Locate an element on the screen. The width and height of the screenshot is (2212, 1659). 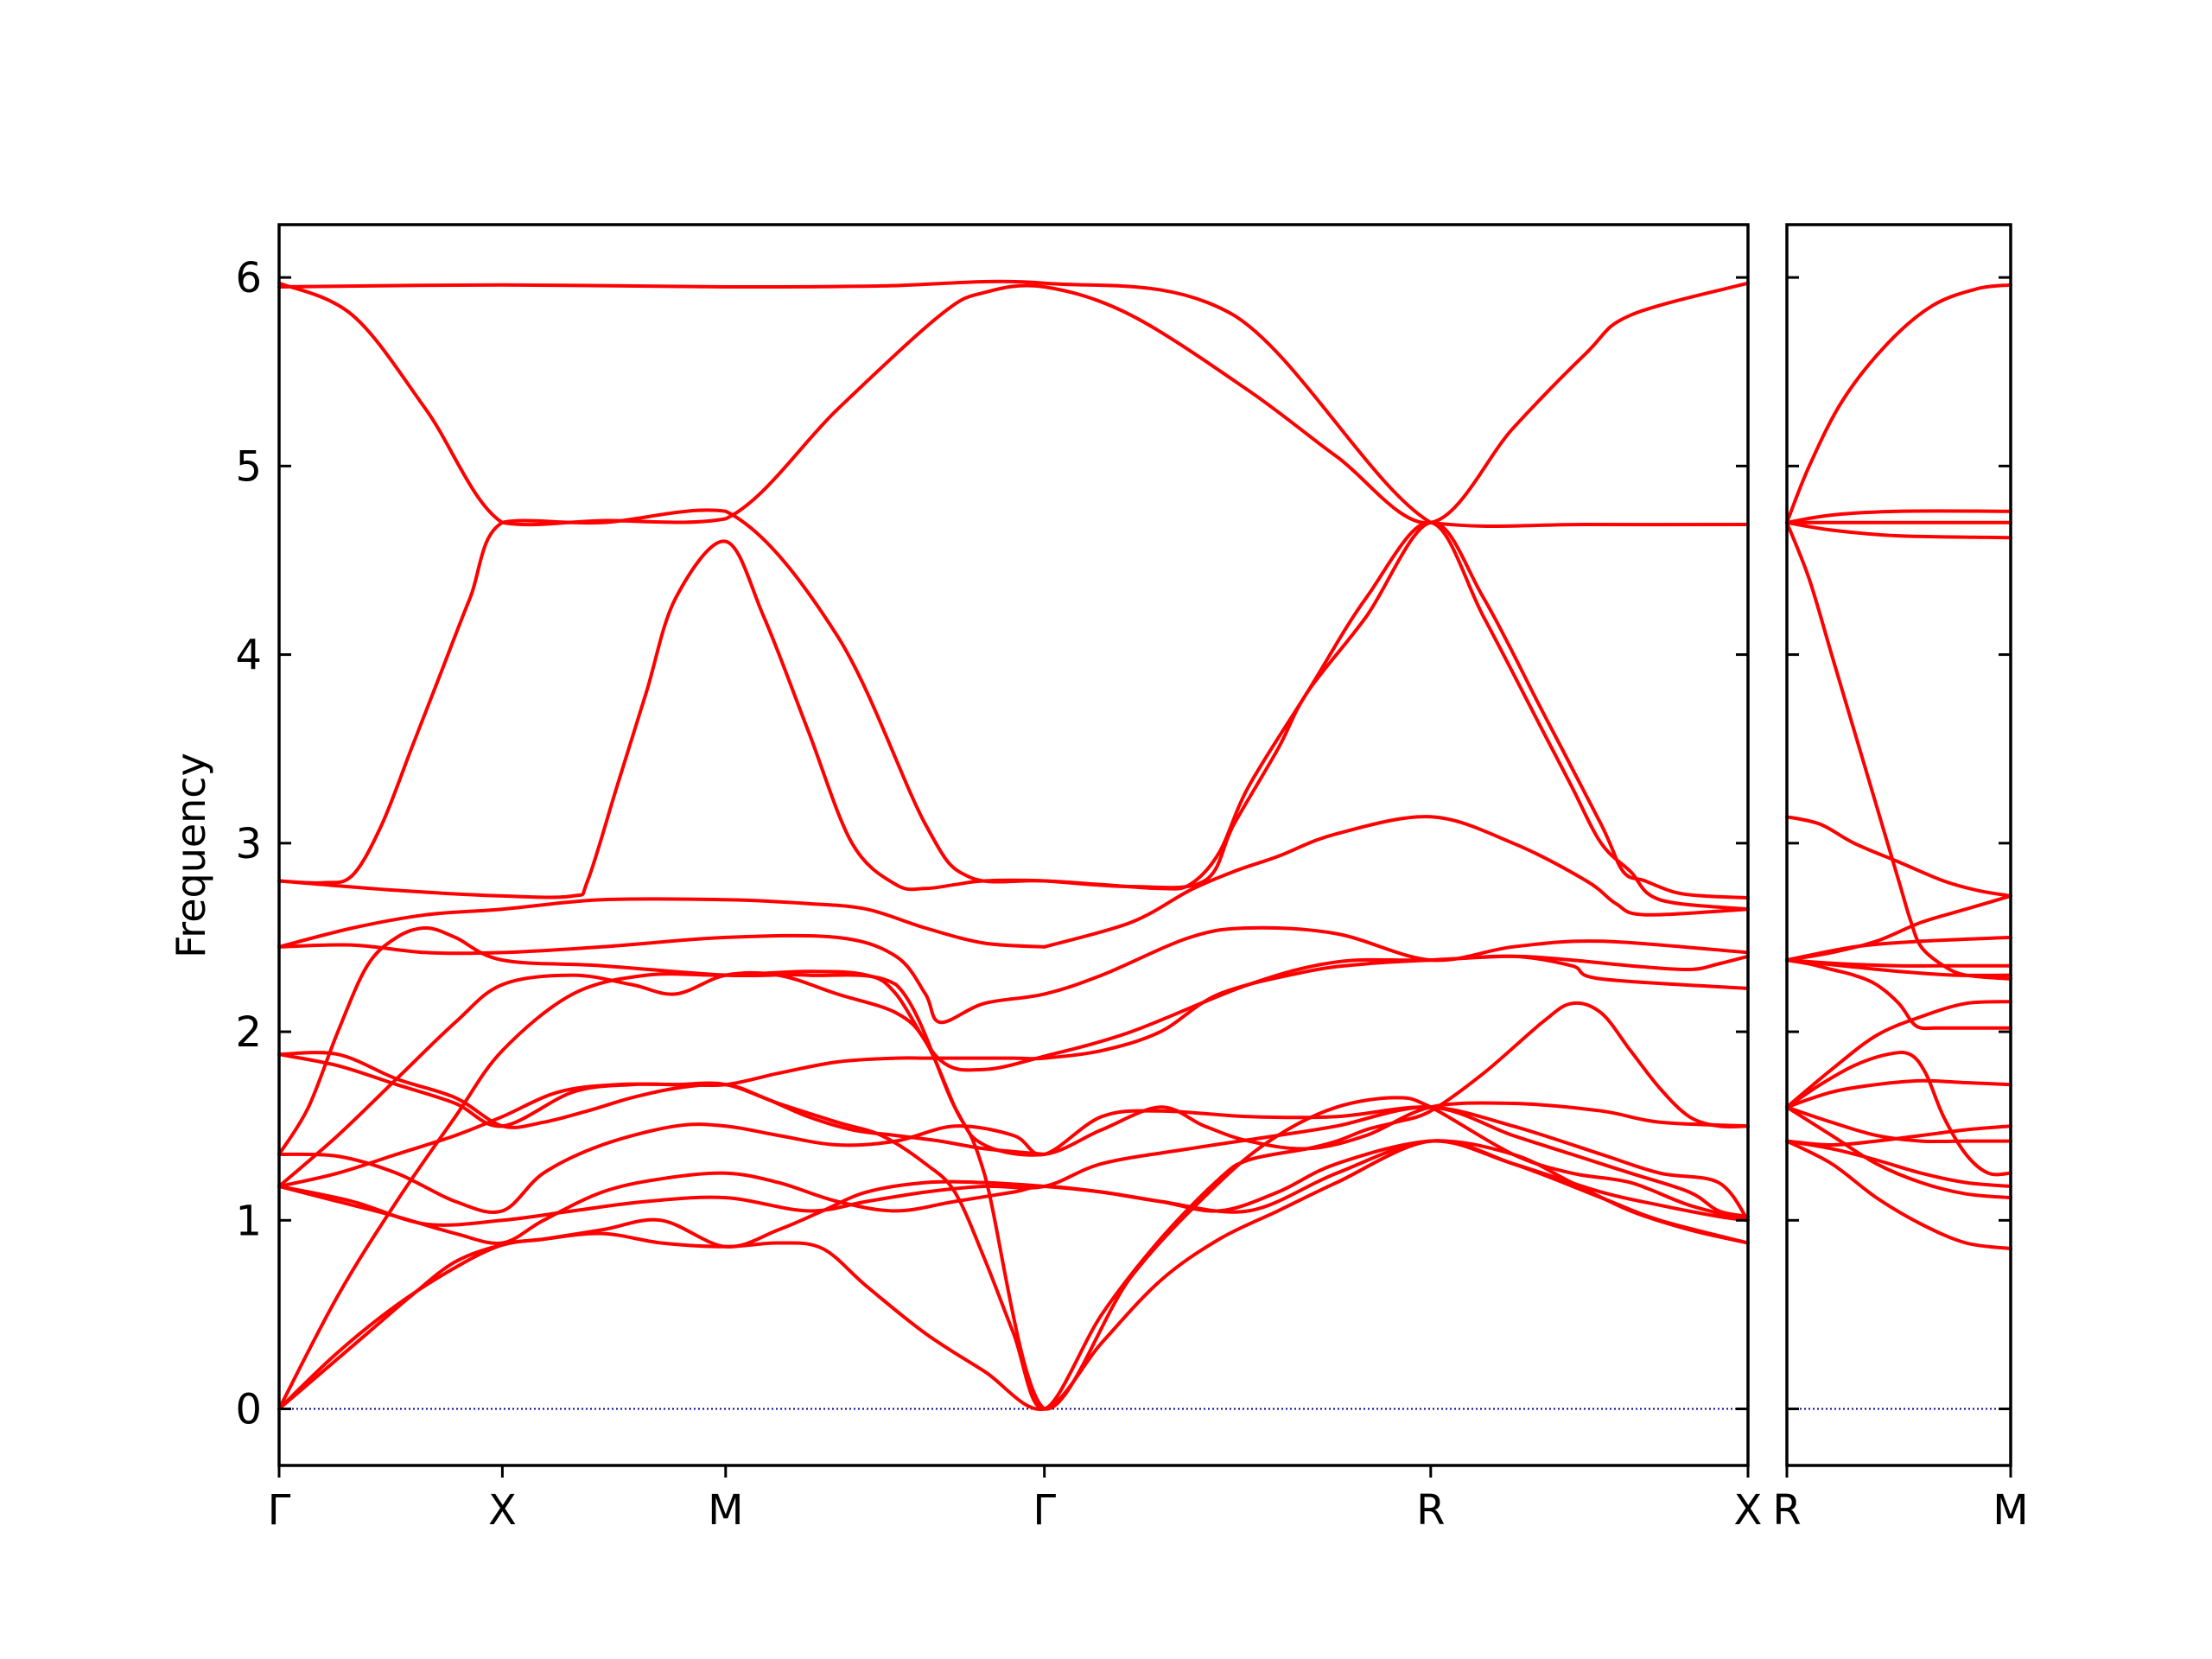
axes-frame is located at coordinates (1898, 845).